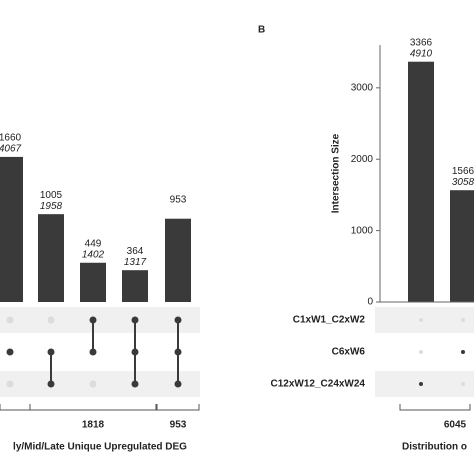 This screenshot has width=474, height=474. I want to click on bar-value-label: 1660, so click(11, 138).